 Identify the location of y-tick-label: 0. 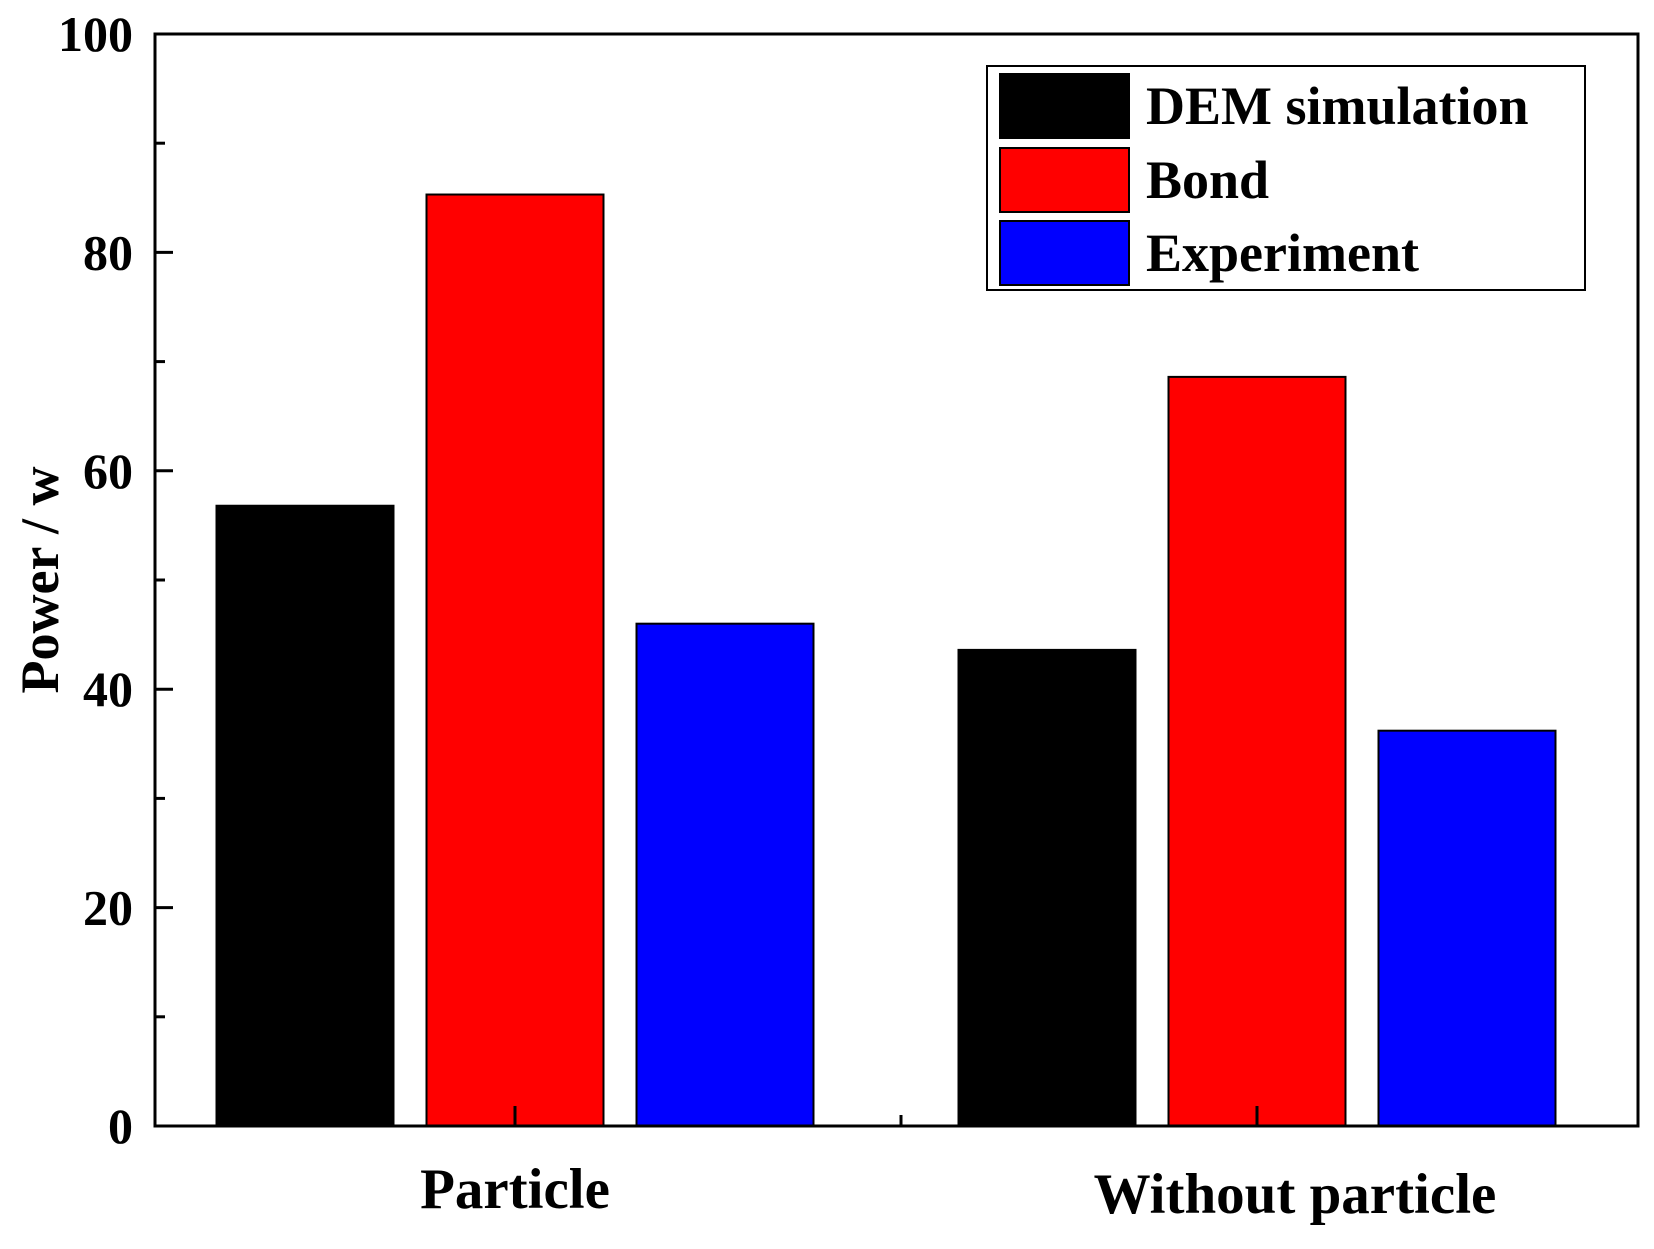
(120, 1126).